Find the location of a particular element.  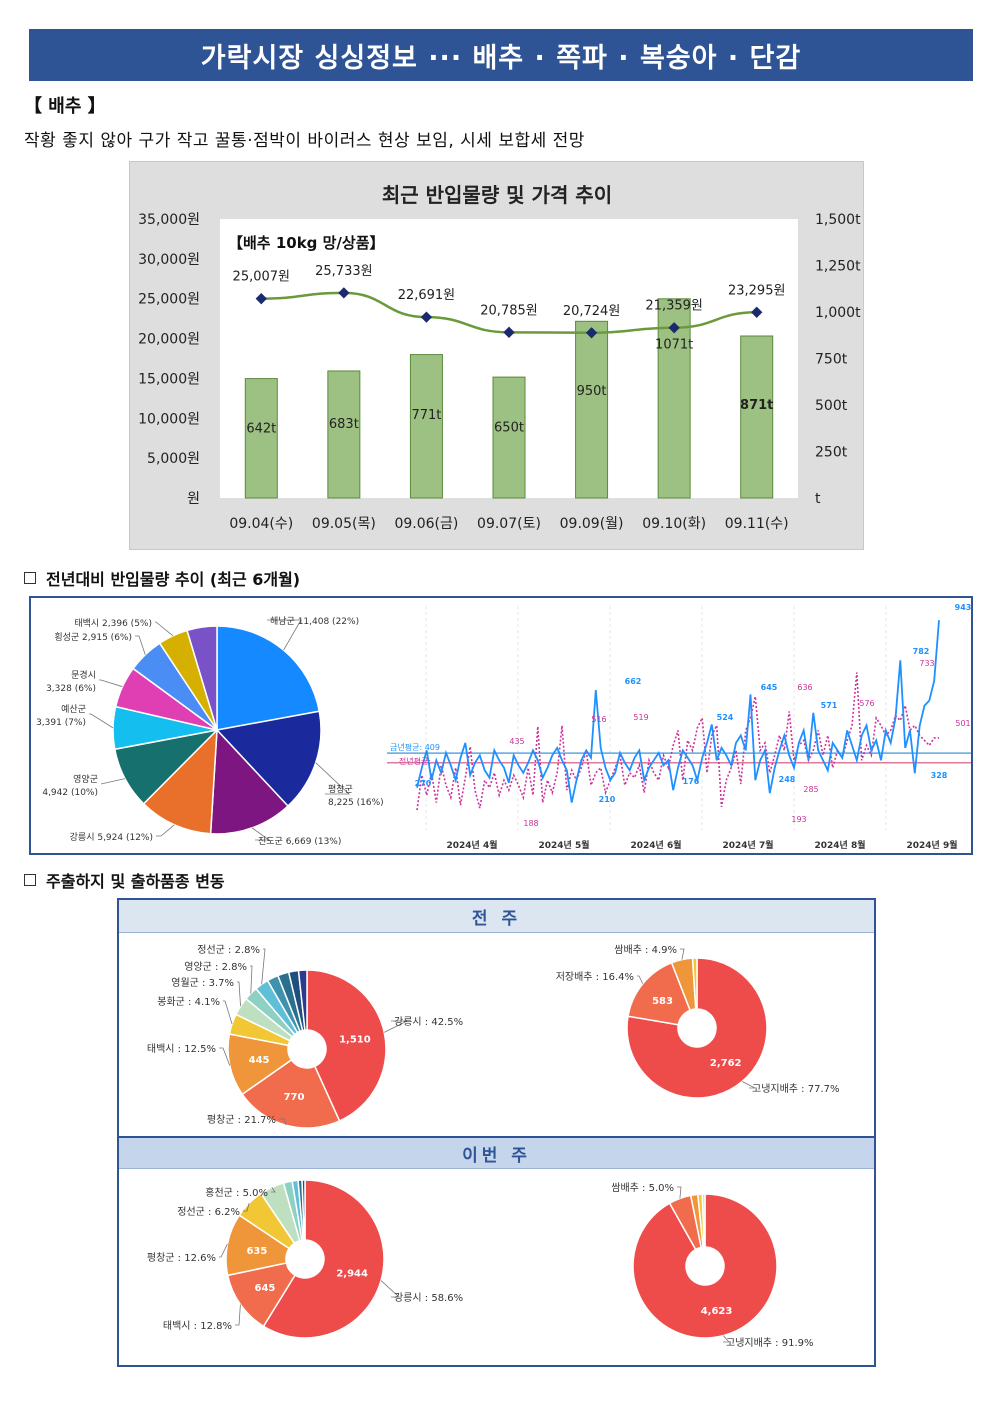

line-annotation: 782 is located at coordinates (921, 651).